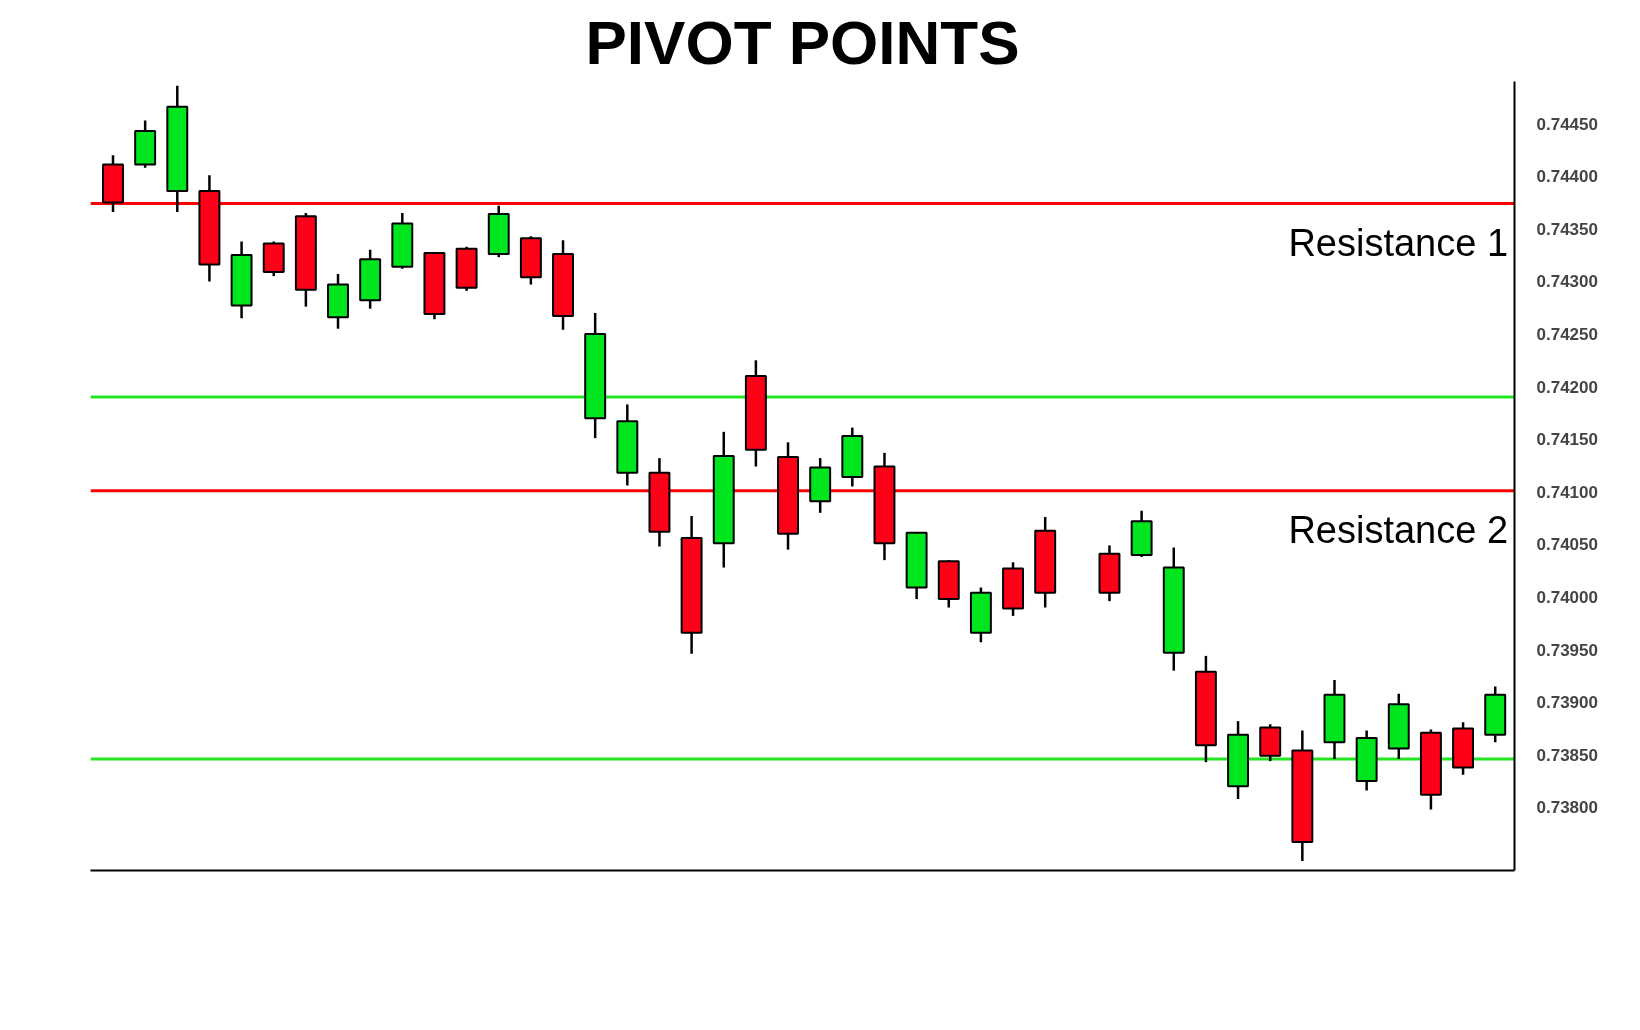 Image resolution: width=1640 pixels, height=1030 pixels. What do you see at coordinates (1567, 440) in the screenshot?
I see `y-tick-label: 0.74150` at bounding box center [1567, 440].